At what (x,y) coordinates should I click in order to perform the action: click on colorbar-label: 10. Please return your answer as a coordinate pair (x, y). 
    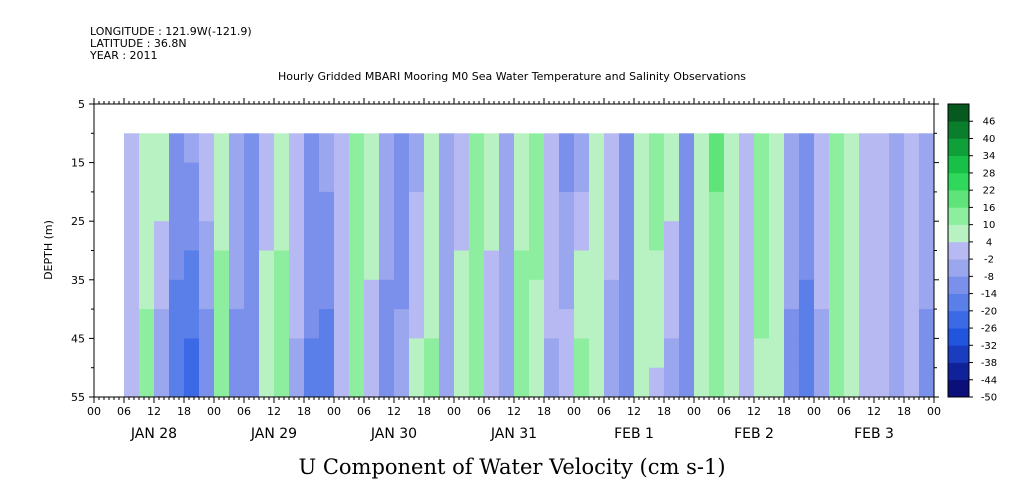
    Looking at the image, I should click on (989, 225).